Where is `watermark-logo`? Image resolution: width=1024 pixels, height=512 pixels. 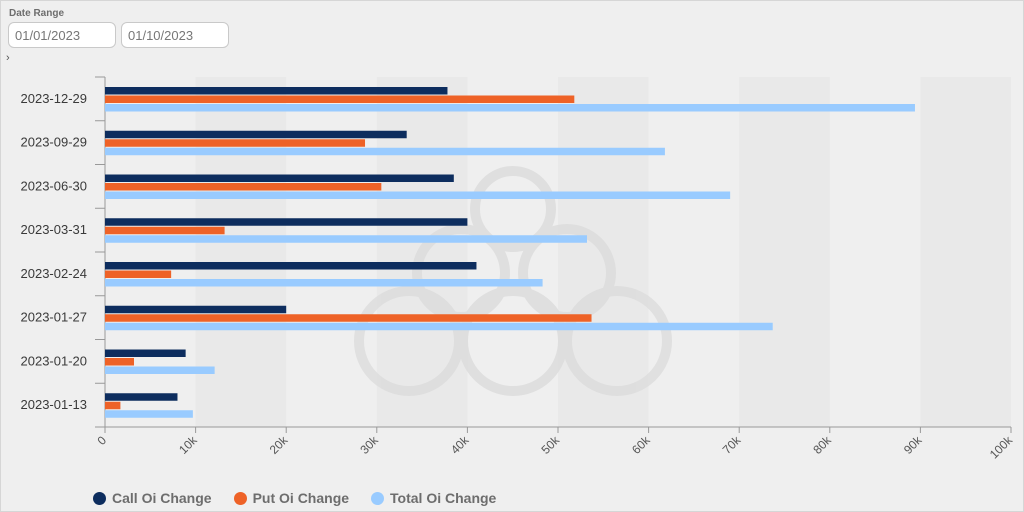 watermark-logo is located at coordinates (513, 281).